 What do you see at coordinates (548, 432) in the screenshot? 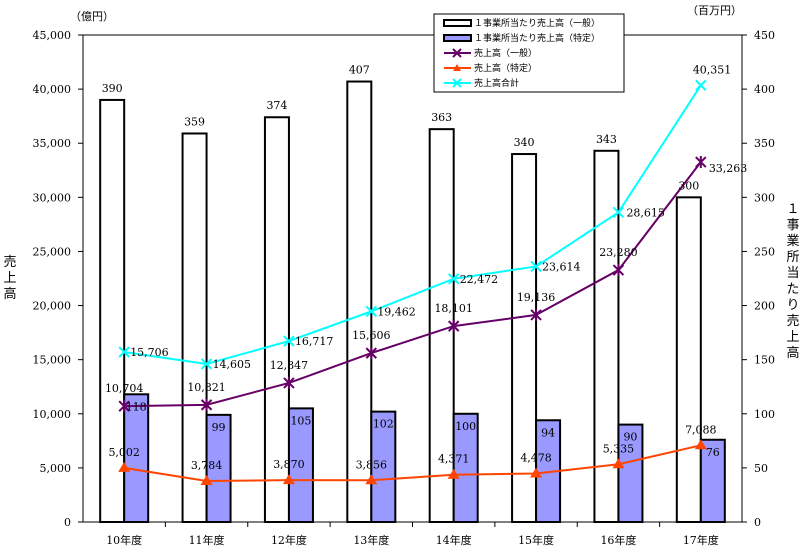
I see `bar-data-label: 94` at bounding box center [548, 432].